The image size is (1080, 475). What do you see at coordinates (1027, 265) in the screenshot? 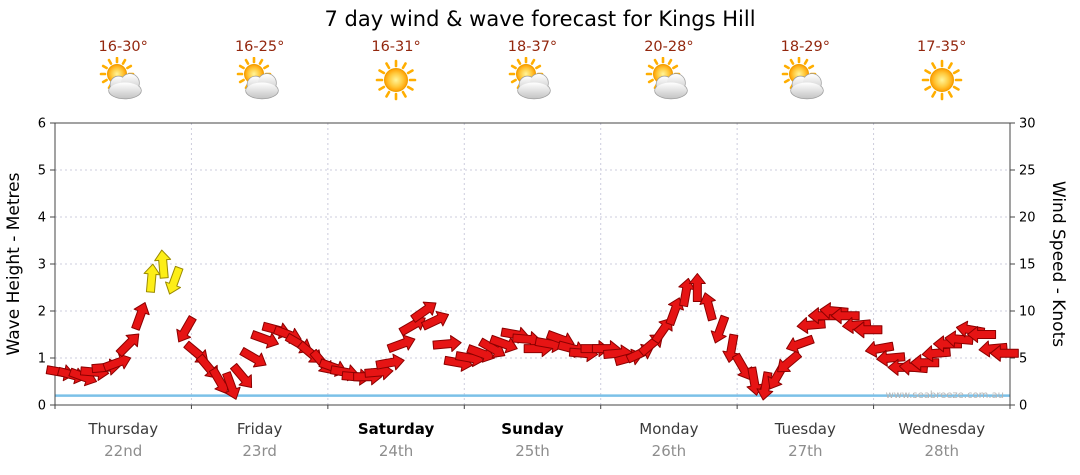
I see `right-axis-tick-label: 15` at bounding box center [1027, 265].